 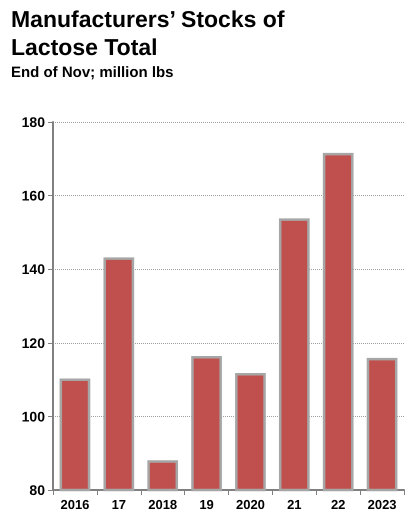 What do you see at coordinates (250, 504) in the screenshot?
I see `x-tick-label: 2020` at bounding box center [250, 504].